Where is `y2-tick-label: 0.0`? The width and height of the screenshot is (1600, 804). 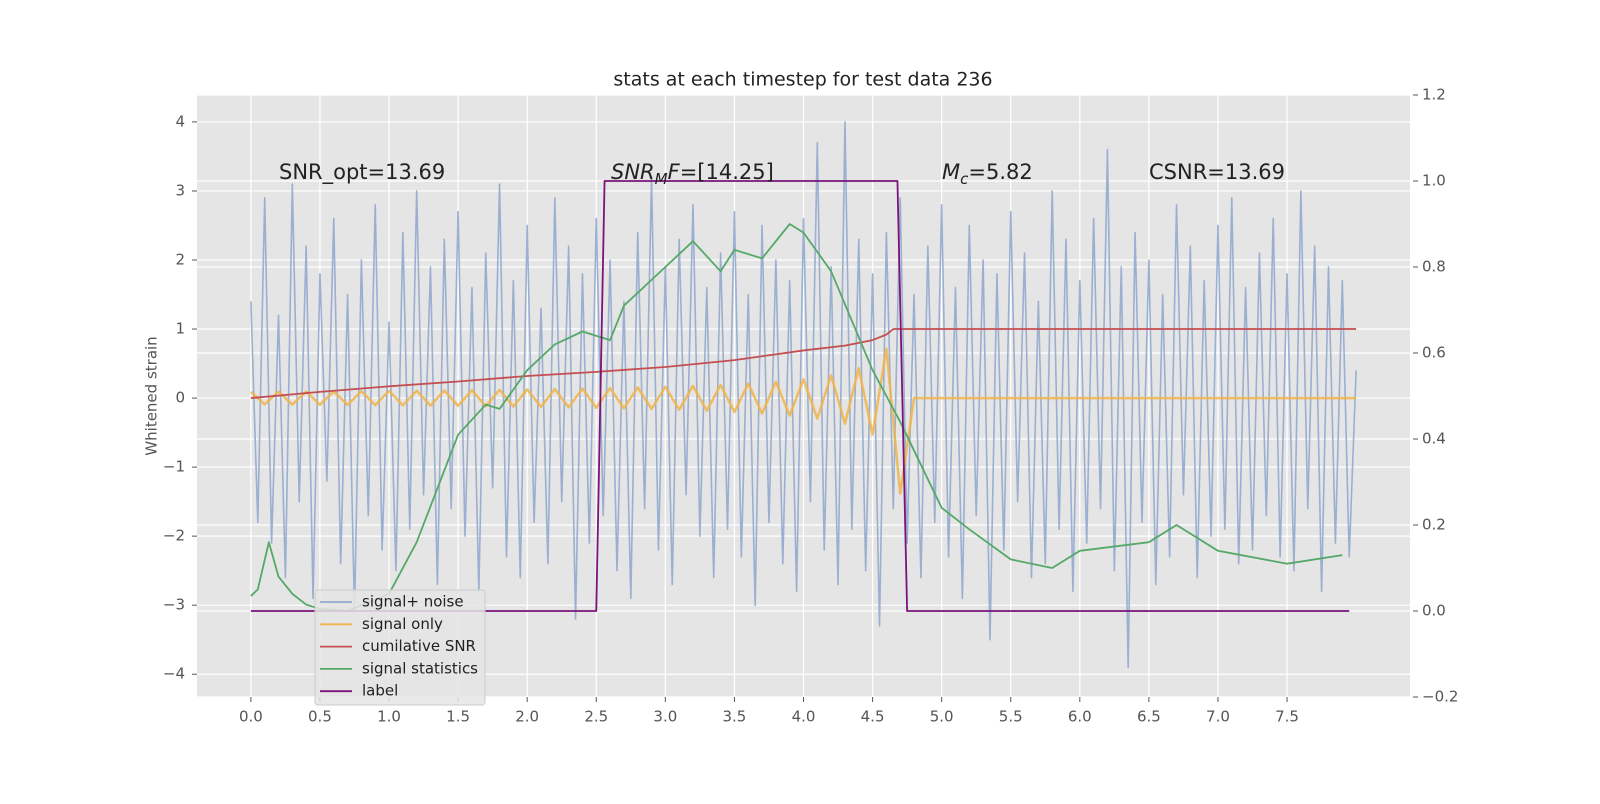 y2-tick-label: 0.0 is located at coordinates (1434, 611).